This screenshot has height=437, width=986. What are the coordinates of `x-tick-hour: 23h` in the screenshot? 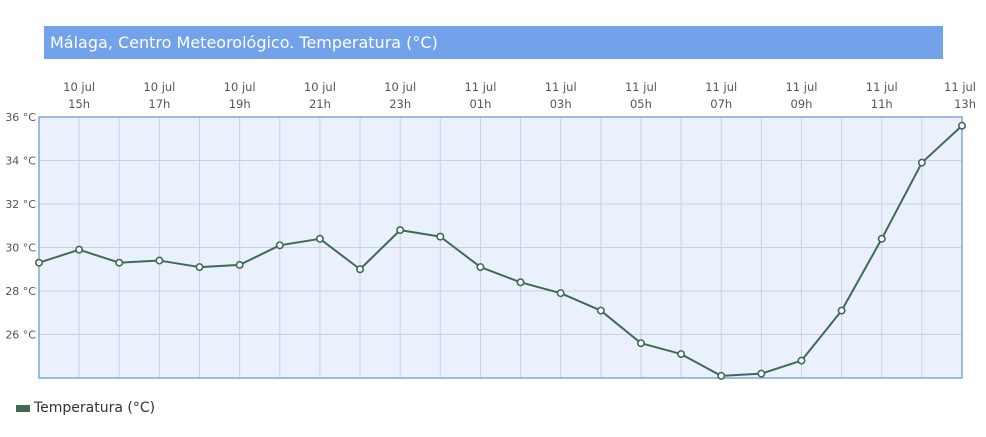 It's located at (400, 104).